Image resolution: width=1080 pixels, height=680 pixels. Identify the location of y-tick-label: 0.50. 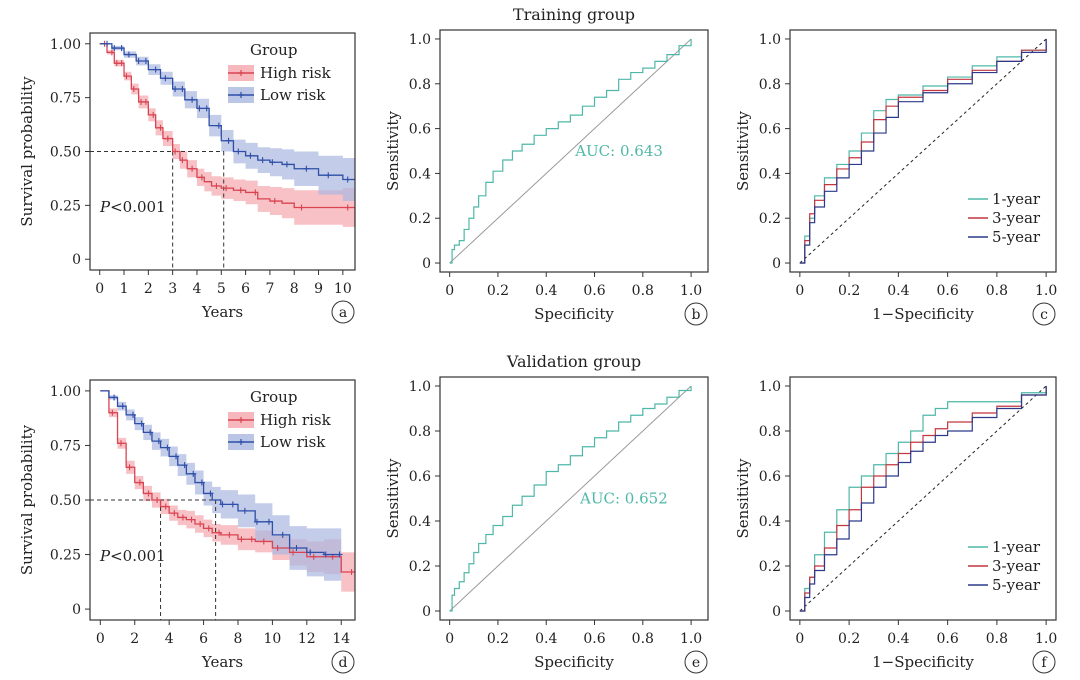
(65, 153).